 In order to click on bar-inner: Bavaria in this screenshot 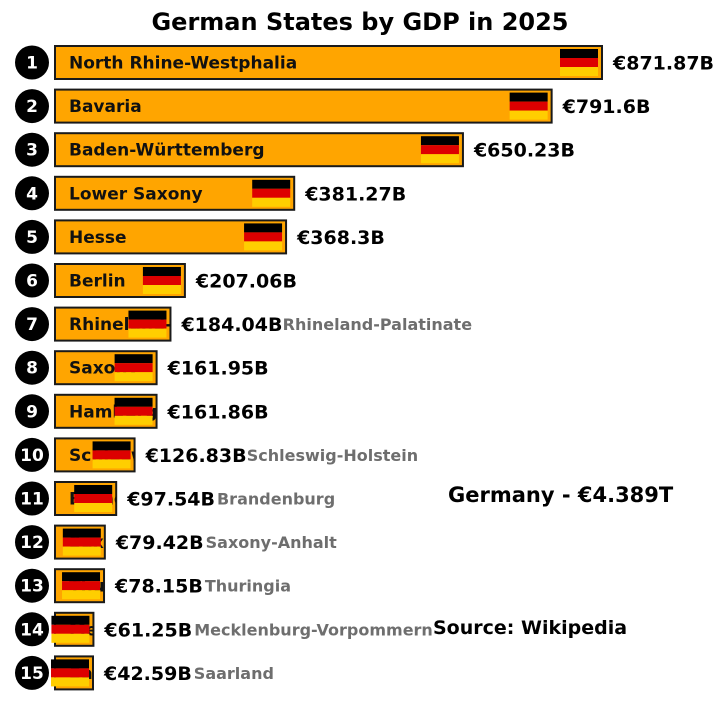, I will do `click(105, 107)`.